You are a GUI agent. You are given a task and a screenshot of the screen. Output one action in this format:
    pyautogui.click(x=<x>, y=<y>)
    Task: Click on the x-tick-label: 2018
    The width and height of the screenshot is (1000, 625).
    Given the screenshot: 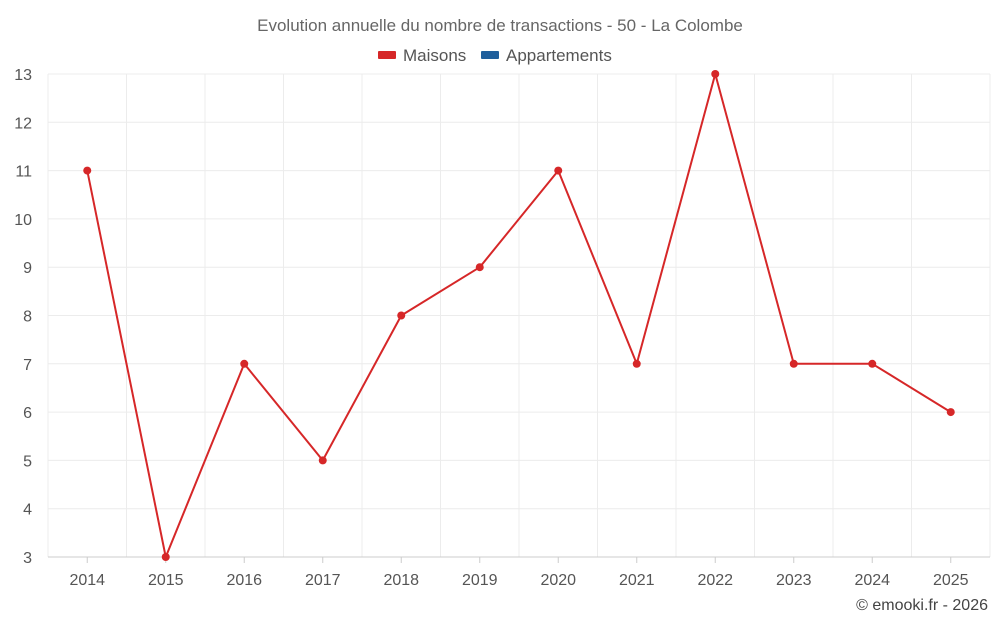 What is the action you would take?
    pyautogui.click(x=401, y=580)
    